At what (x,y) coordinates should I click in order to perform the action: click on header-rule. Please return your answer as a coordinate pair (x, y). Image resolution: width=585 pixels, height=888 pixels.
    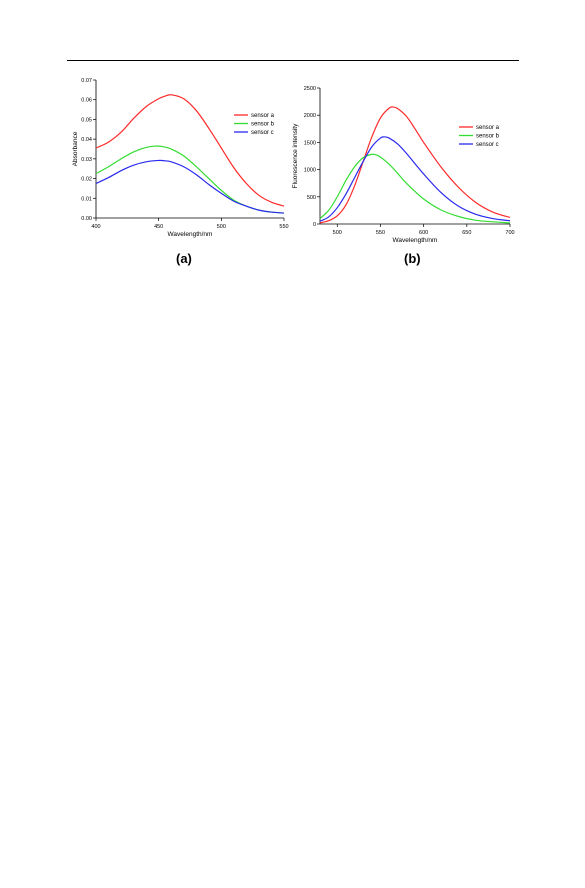
    Looking at the image, I should click on (293, 60).